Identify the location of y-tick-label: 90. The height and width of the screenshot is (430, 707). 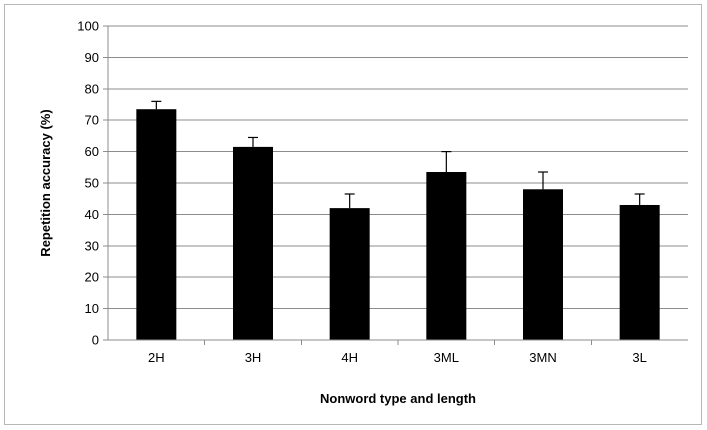
(92, 57).